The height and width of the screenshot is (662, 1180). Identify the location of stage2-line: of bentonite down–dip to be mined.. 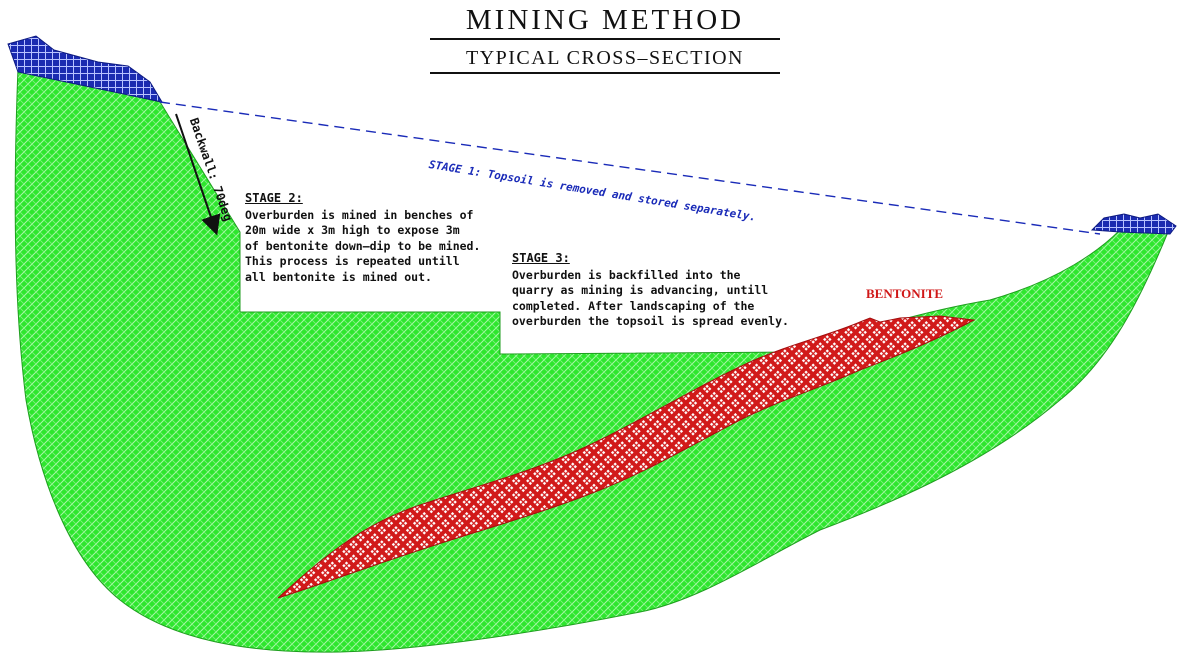
(363, 245).